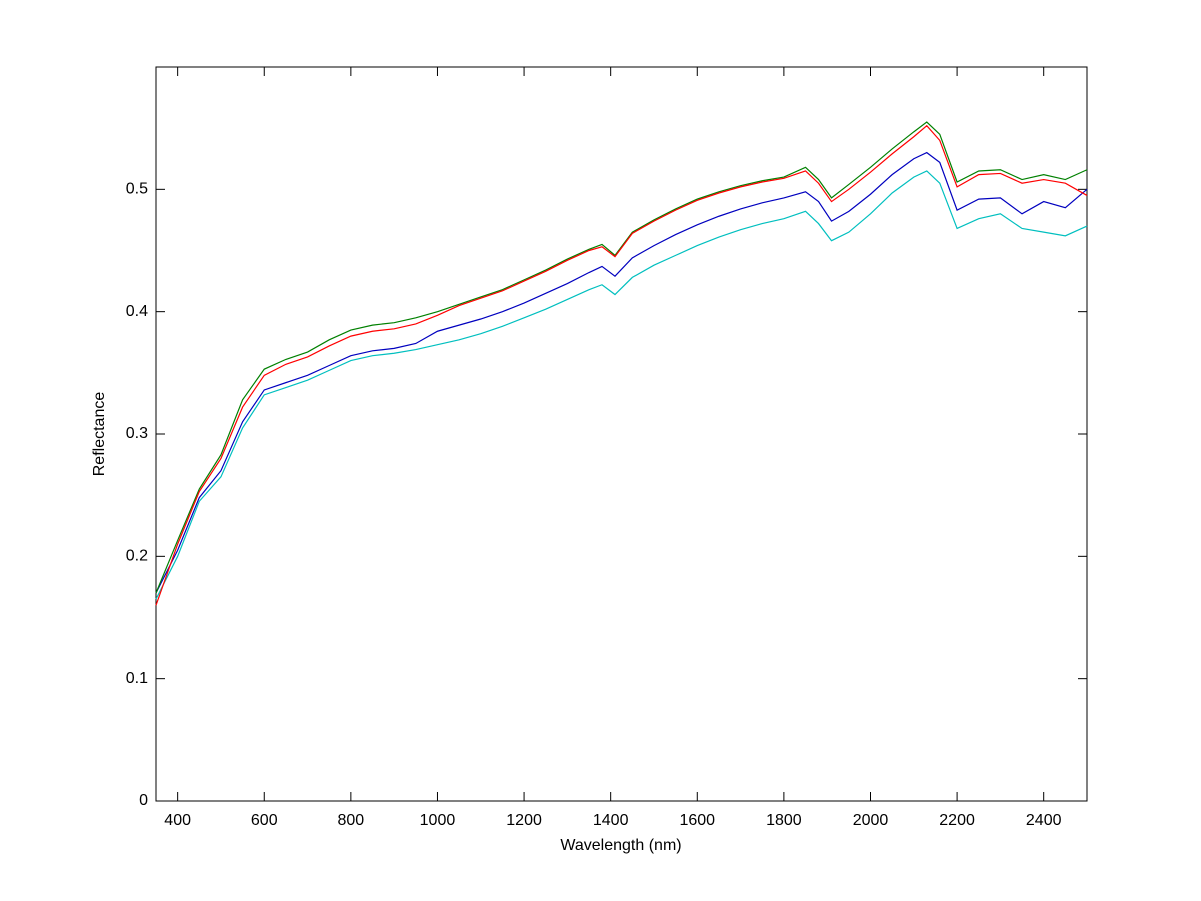 The image size is (1201, 901). What do you see at coordinates (177, 820) in the screenshot?
I see `x-tick-label: 400` at bounding box center [177, 820].